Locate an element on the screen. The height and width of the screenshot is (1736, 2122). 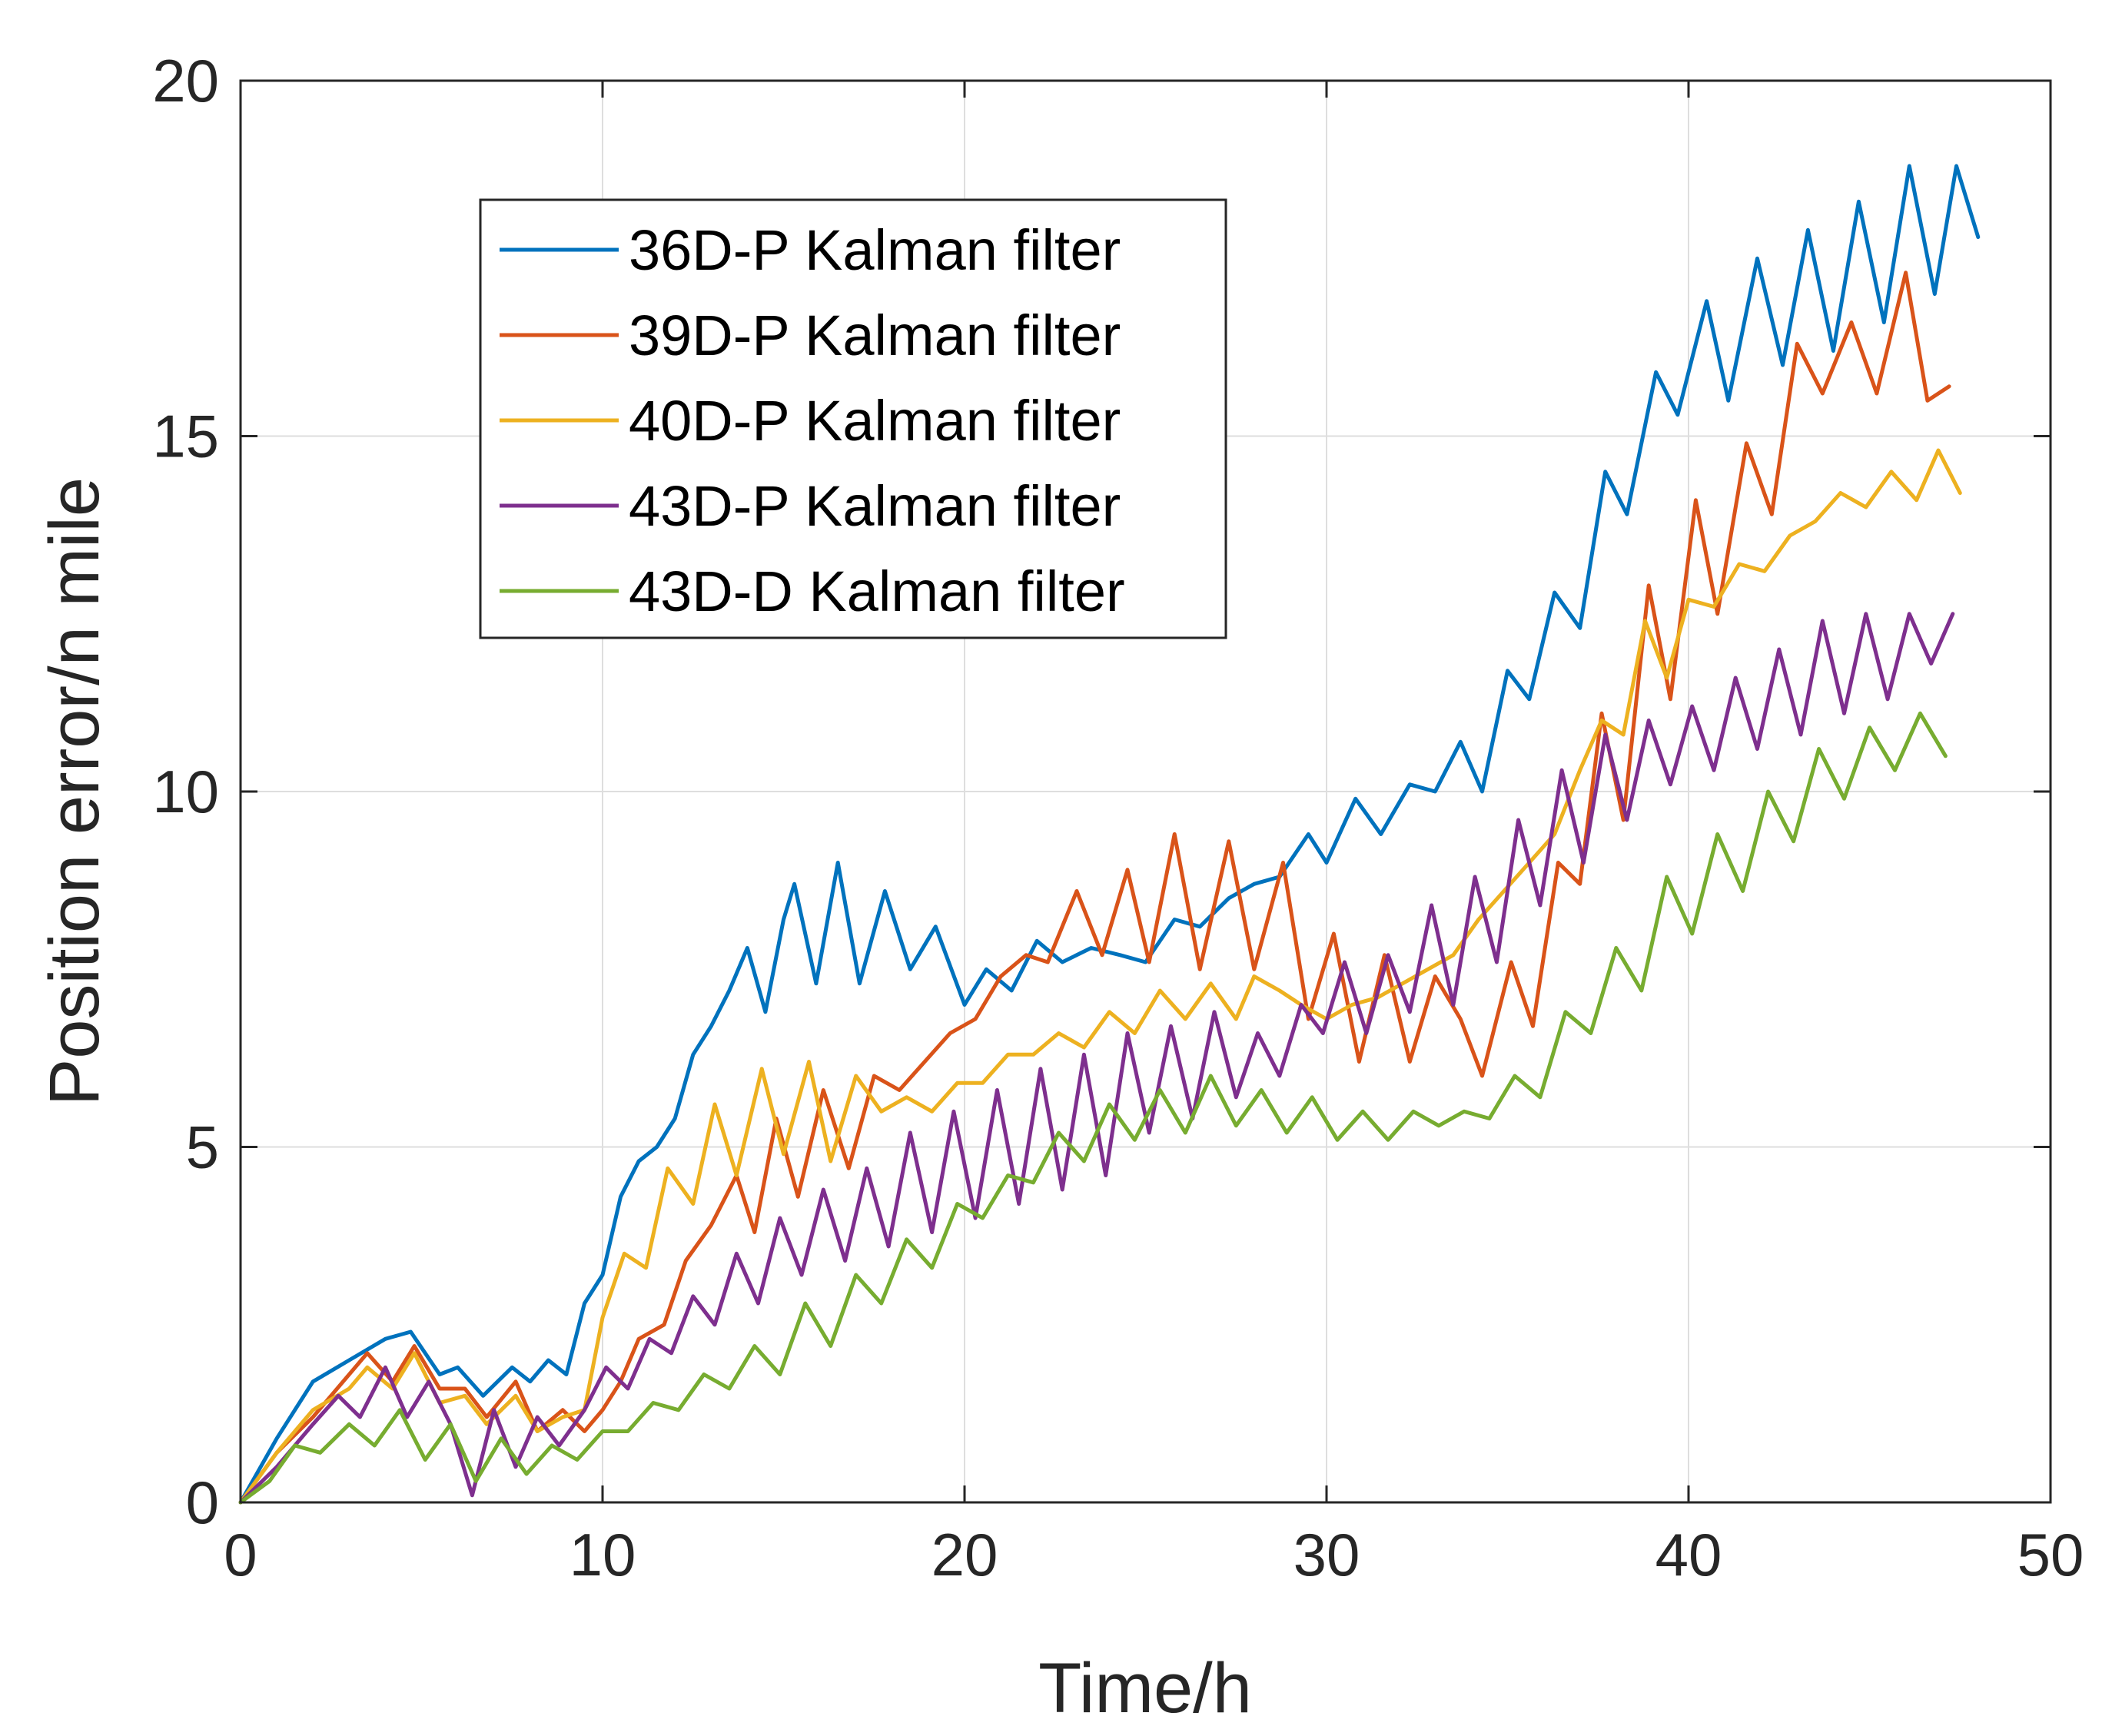
y-tick-label: 15 is located at coordinates (185, 436).